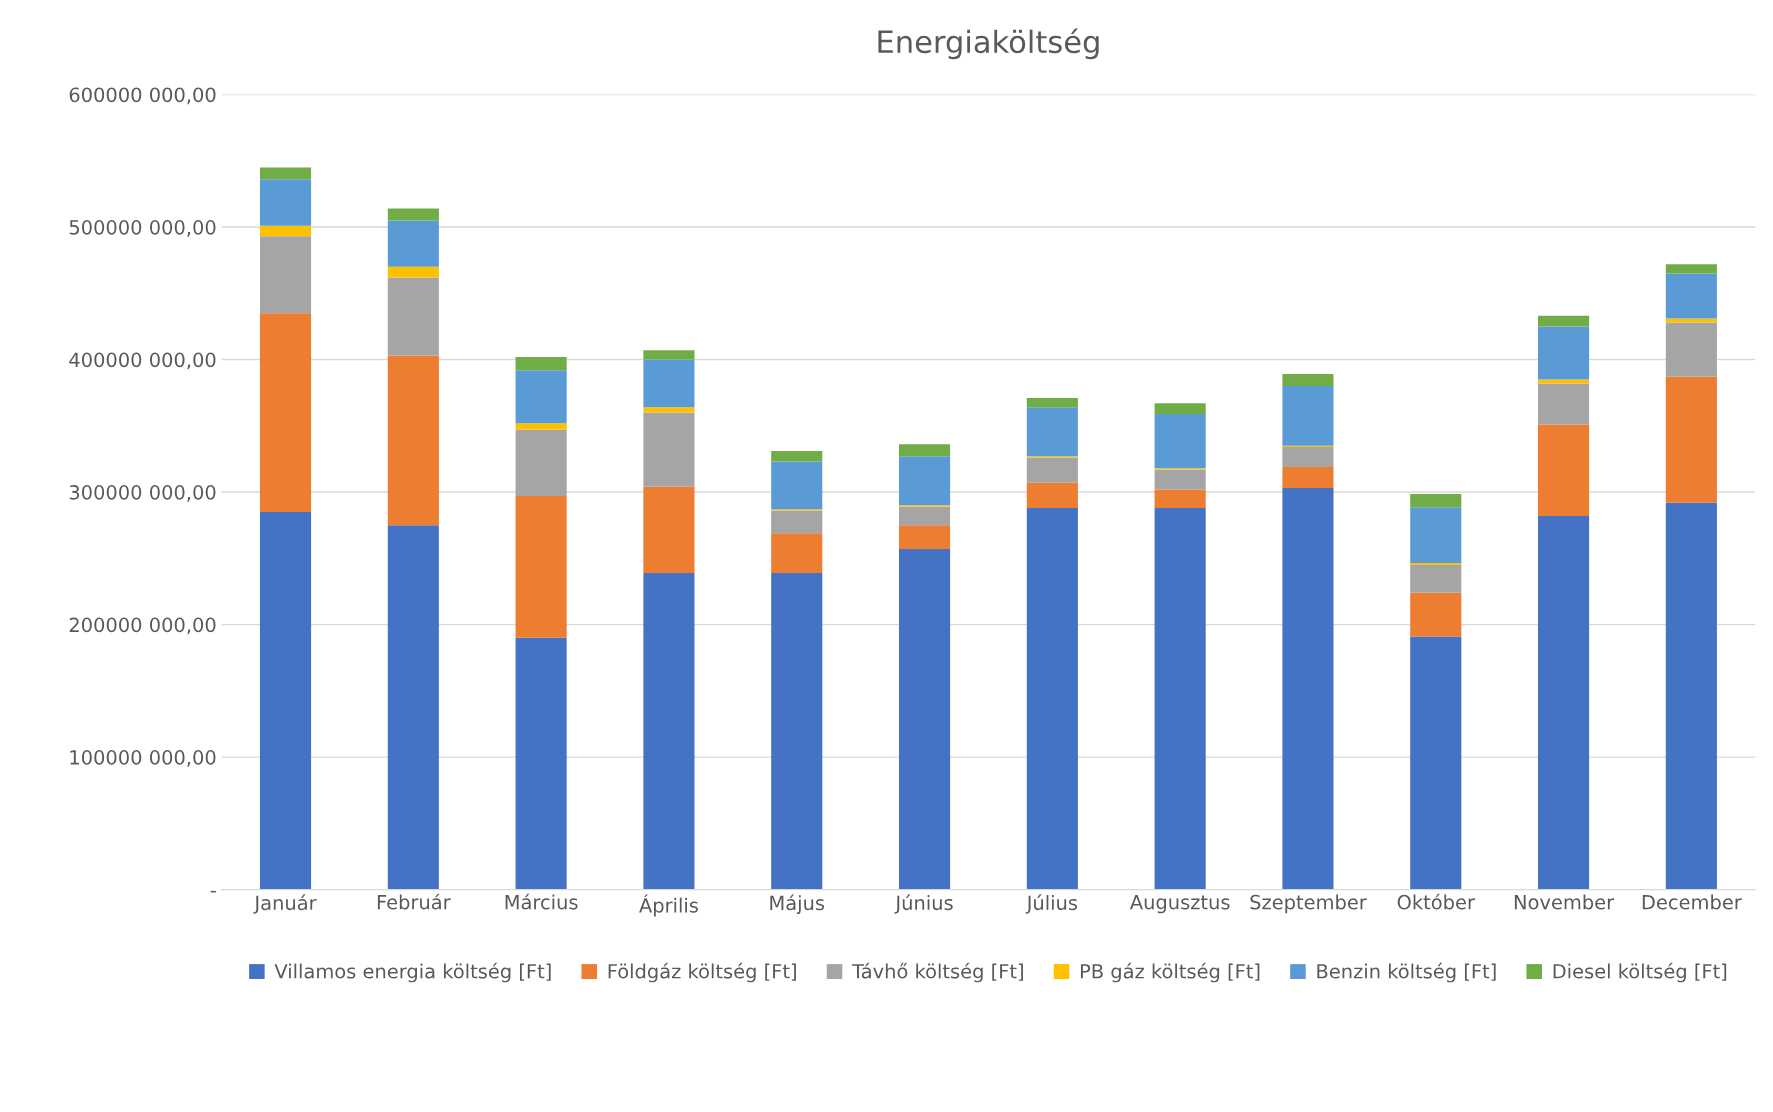 Image resolution: width=1773 pixels, height=1112 pixels. What do you see at coordinates (1170, 972) in the screenshot?
I see `legend-label: PB gáz költség [Ft]` at bounding box center [1170, 972].